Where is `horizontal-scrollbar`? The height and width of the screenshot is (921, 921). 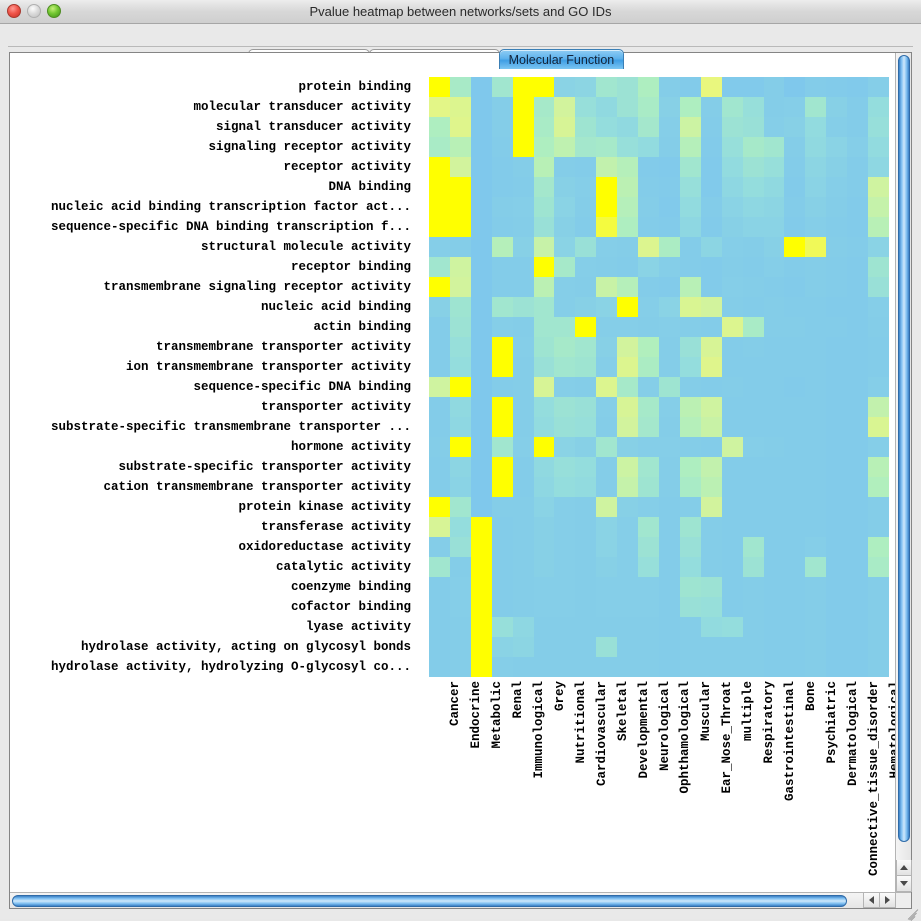
horizontal-scrollbar is located at coordinates (452, 900).